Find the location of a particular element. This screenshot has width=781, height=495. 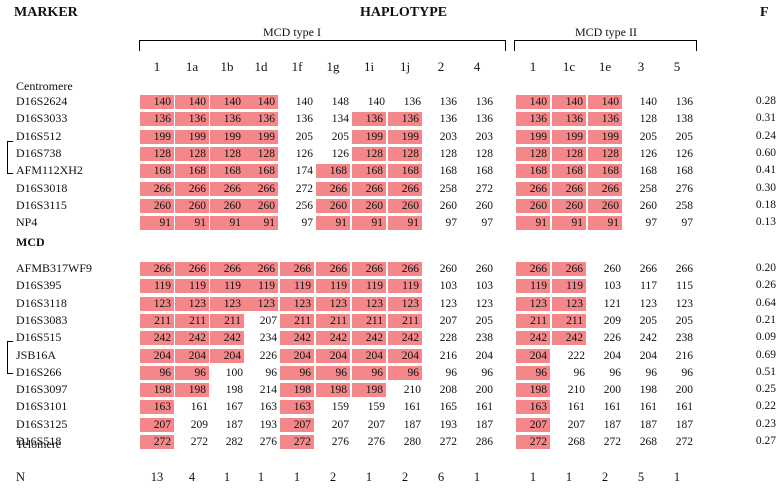

column-header: 1j is located at coordinates (405, 66).